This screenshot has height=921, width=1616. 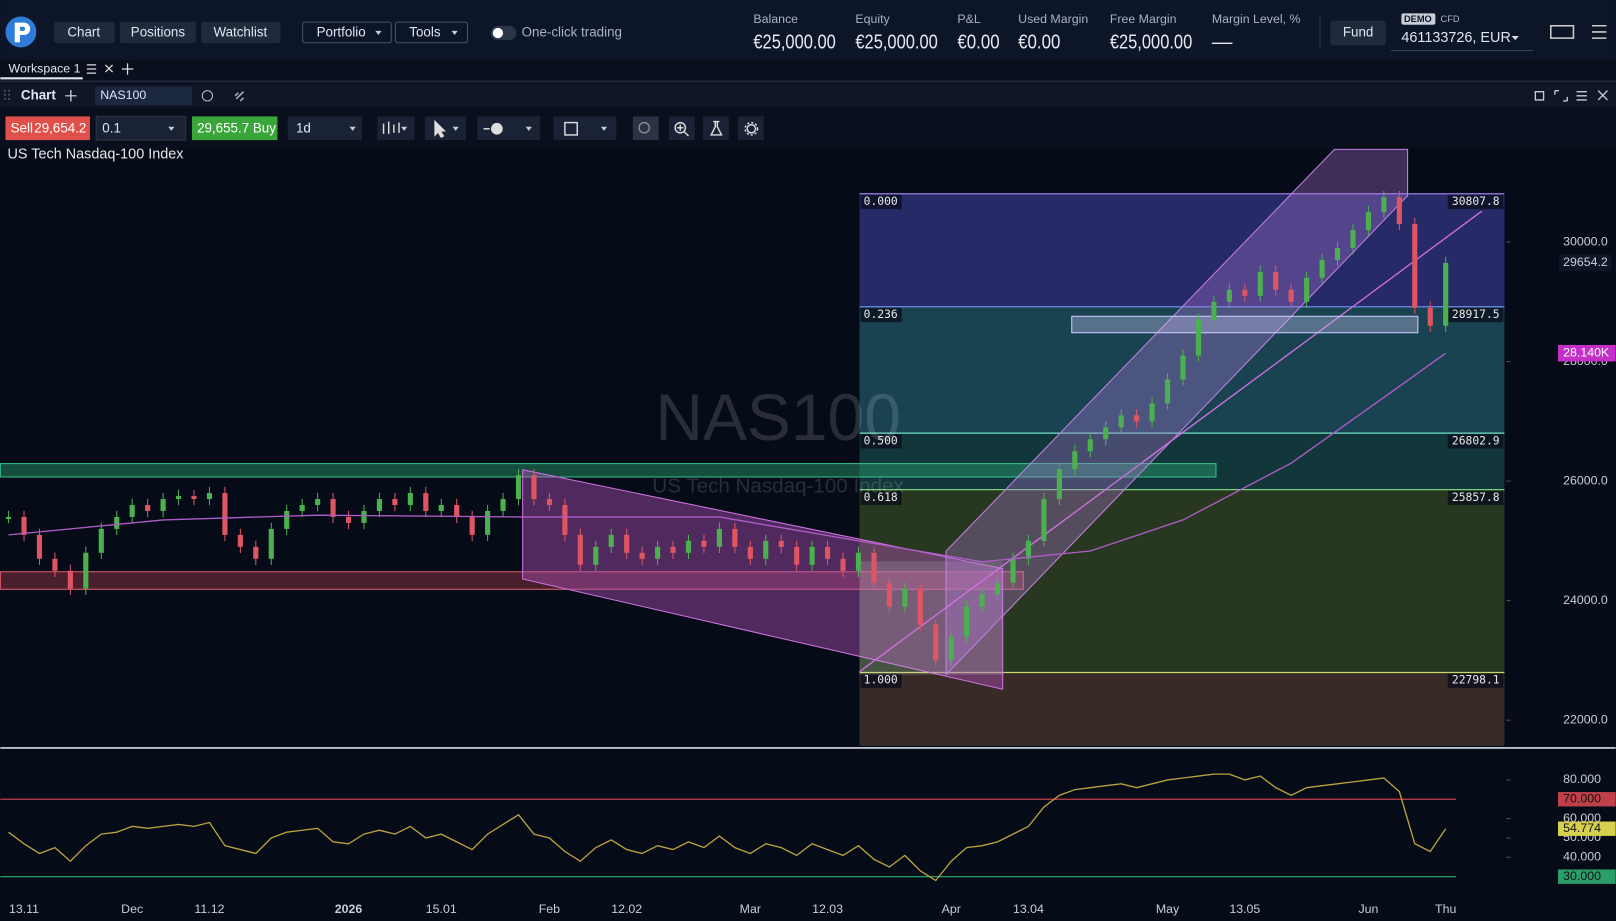 I want to click on x-tick-label: May, so click(x=1168, y=909).